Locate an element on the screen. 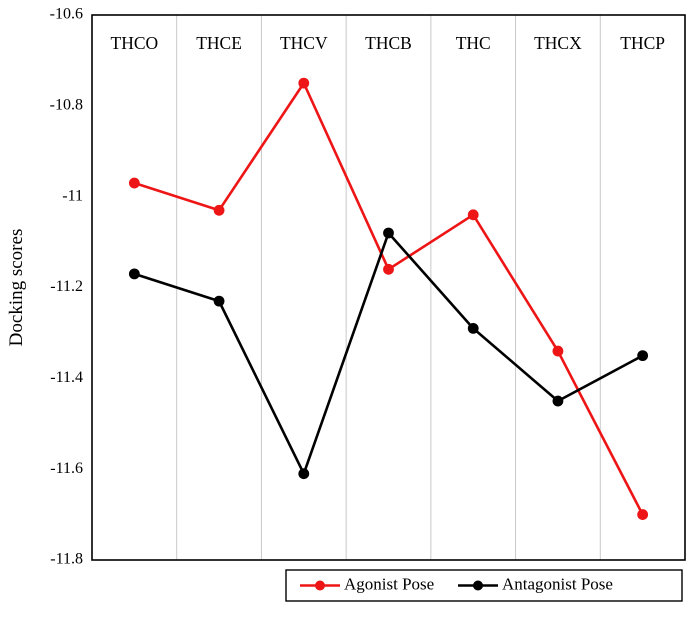 The height and width of the screenshot is (621, 700). legend-marker-dot-agonist-pose is located at coordinates (320, 585).